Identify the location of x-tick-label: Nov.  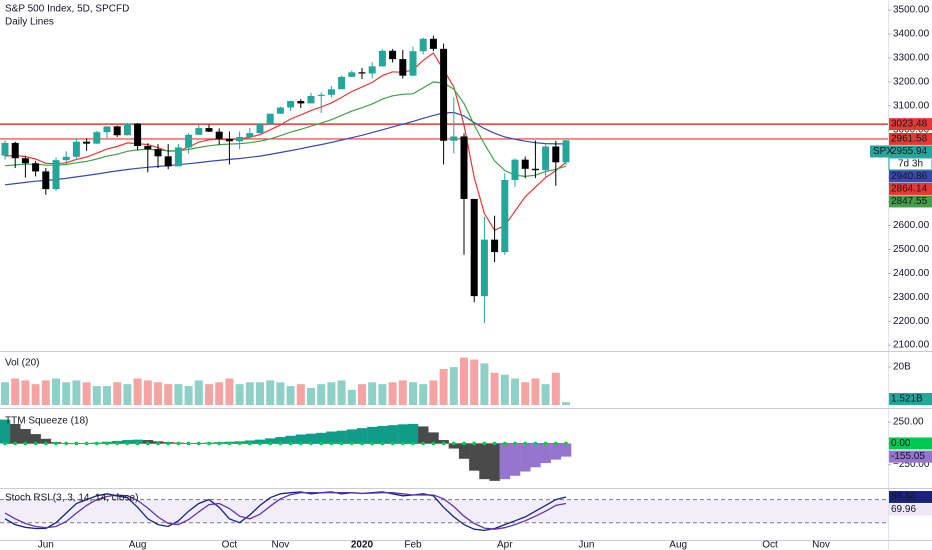
(281, 545).